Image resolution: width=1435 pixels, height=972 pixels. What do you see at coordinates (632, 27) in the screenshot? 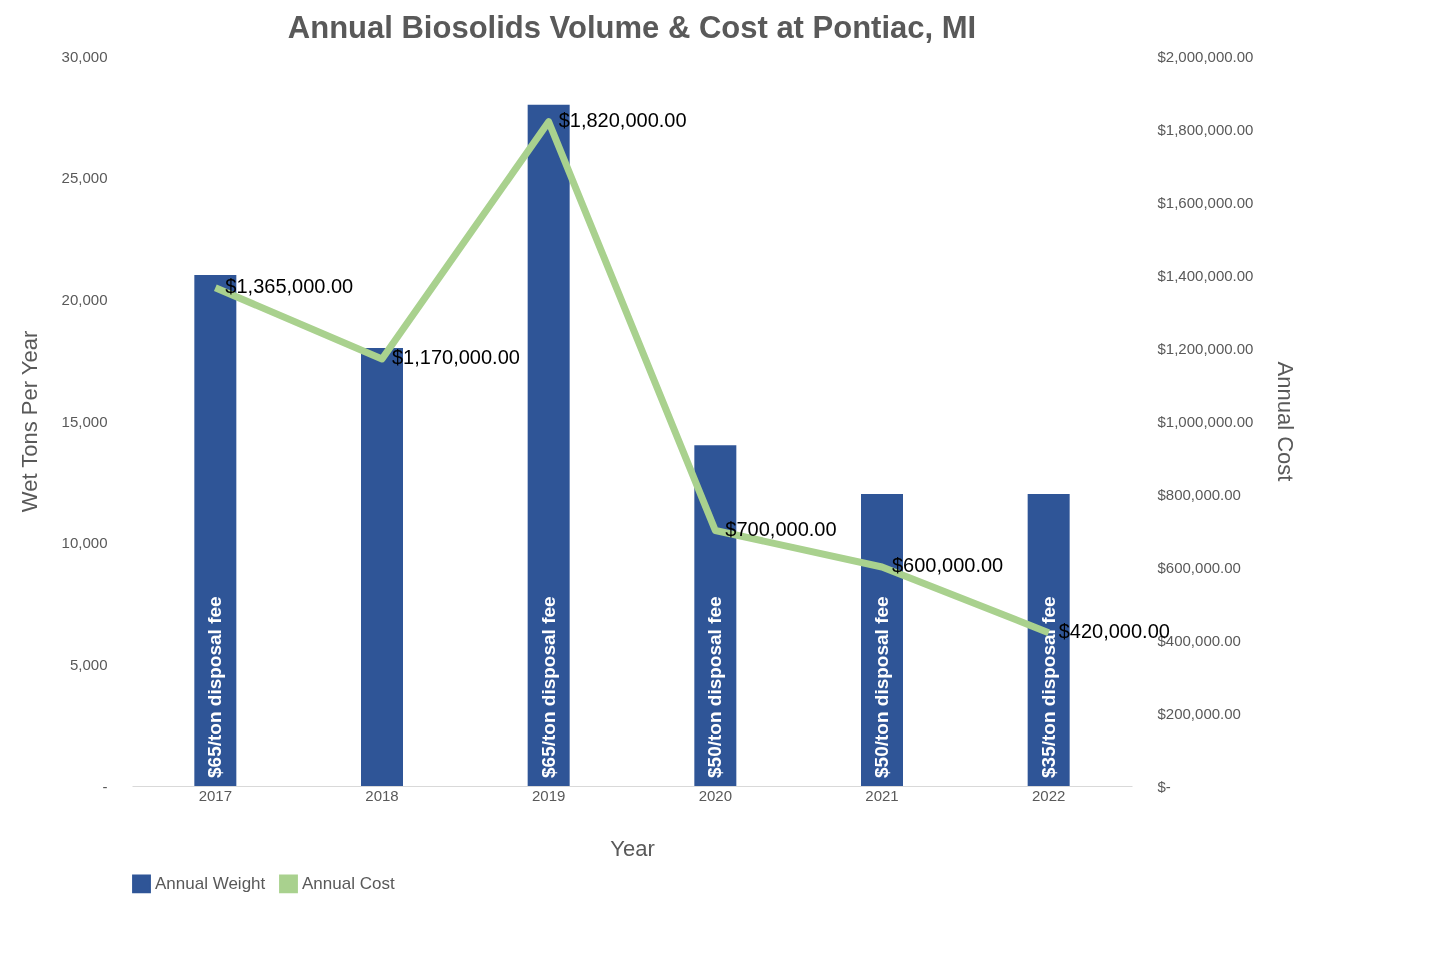
I see `chart-title: Annual Biosolids Volume & Cost at Pontiac, MI` at bounding box center [632, 27].